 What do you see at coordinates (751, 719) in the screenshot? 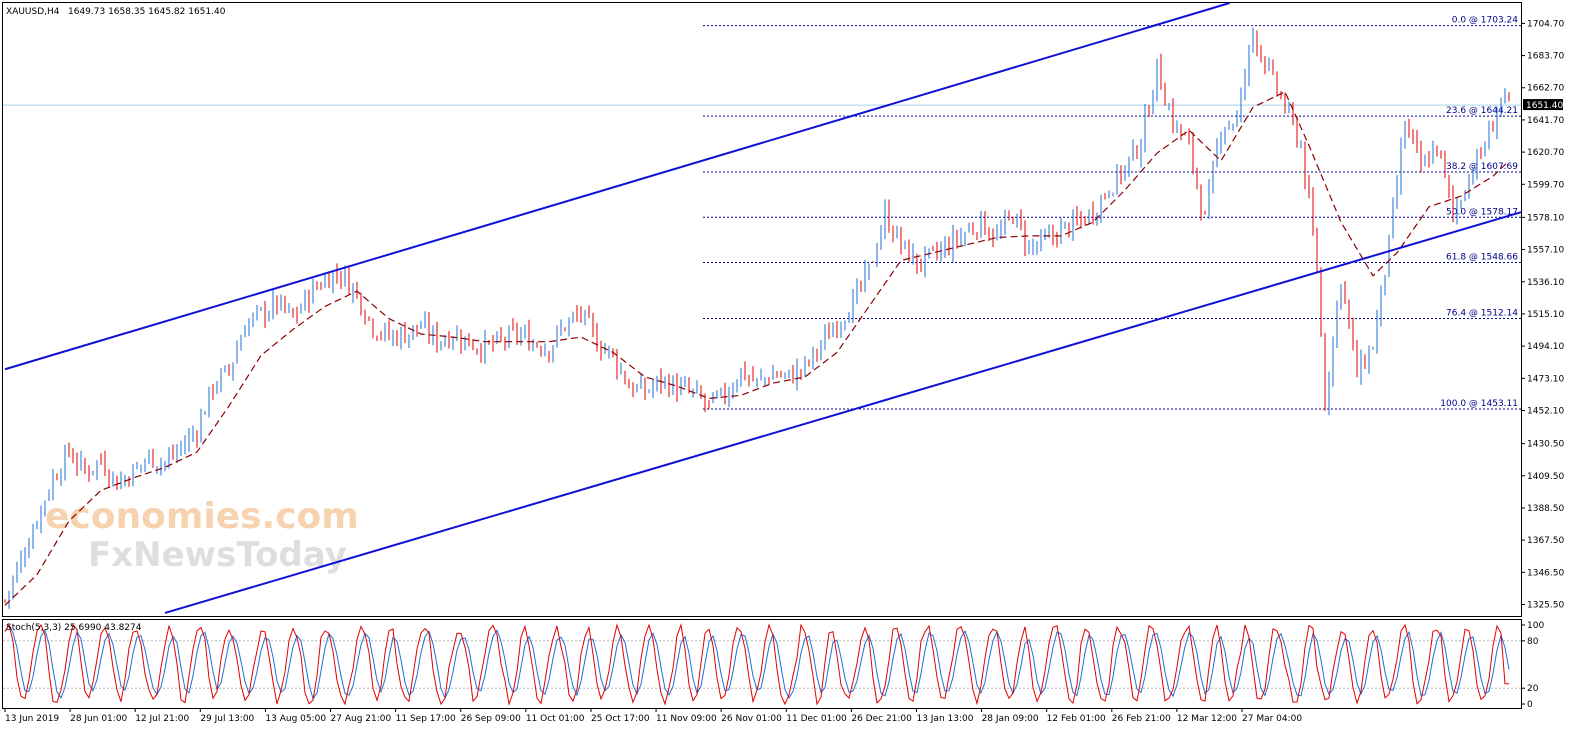
I see `time-tick-label: 26 Nov 01:00` at bounding box center [751, 719].